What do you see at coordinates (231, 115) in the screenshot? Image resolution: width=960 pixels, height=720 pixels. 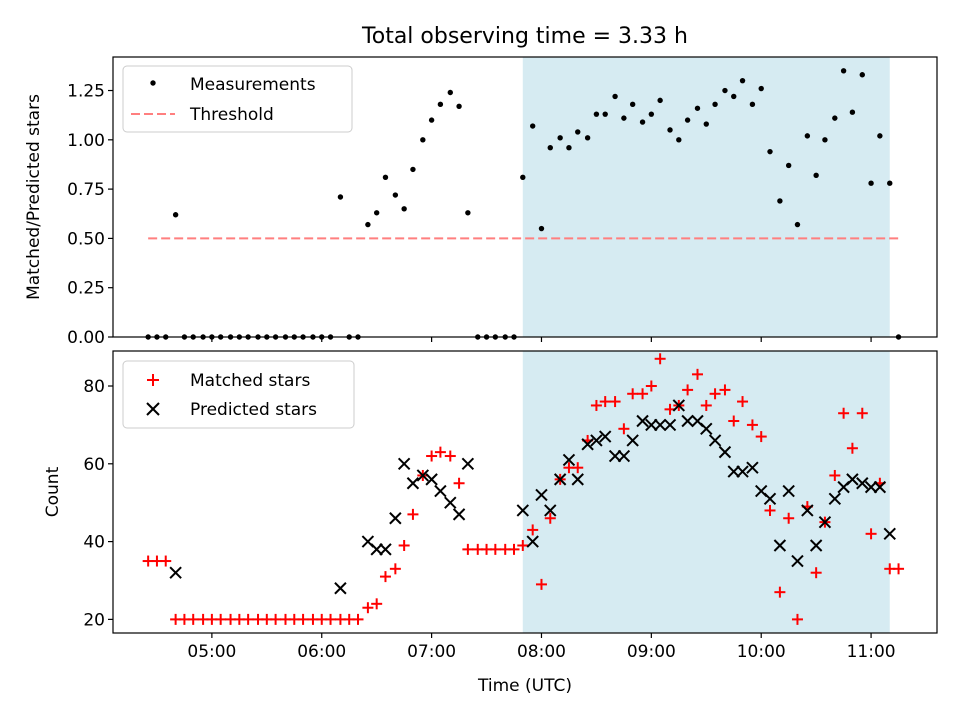 I see `legend-threshold-label: Threshold` at bounding box center [231, 115].